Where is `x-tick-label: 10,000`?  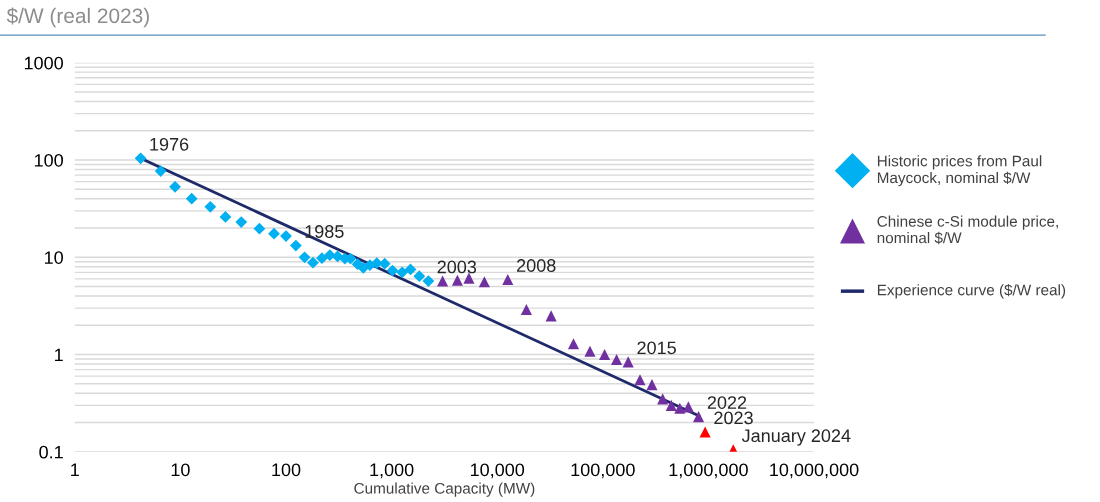
x-tick-label: 10,000 is located at coordinates (497, 471).